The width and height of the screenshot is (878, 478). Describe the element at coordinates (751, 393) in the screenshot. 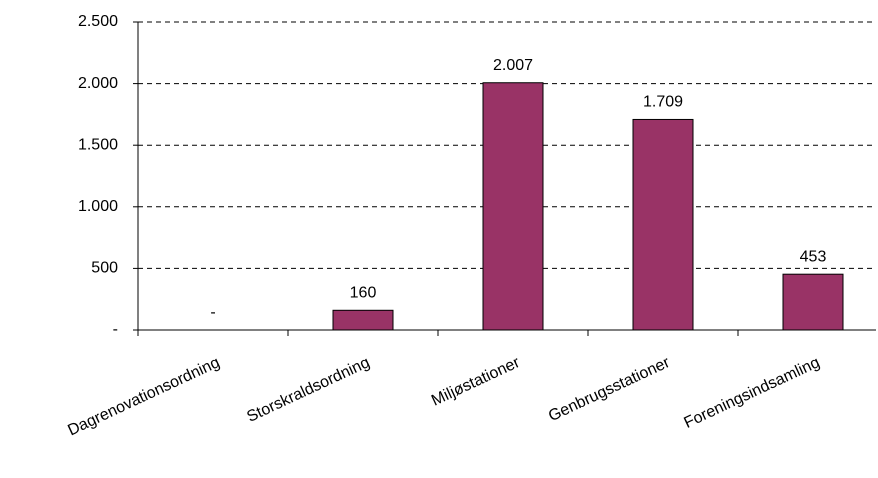

I see `x-tick-label: Foreningsindsamling` at that location.